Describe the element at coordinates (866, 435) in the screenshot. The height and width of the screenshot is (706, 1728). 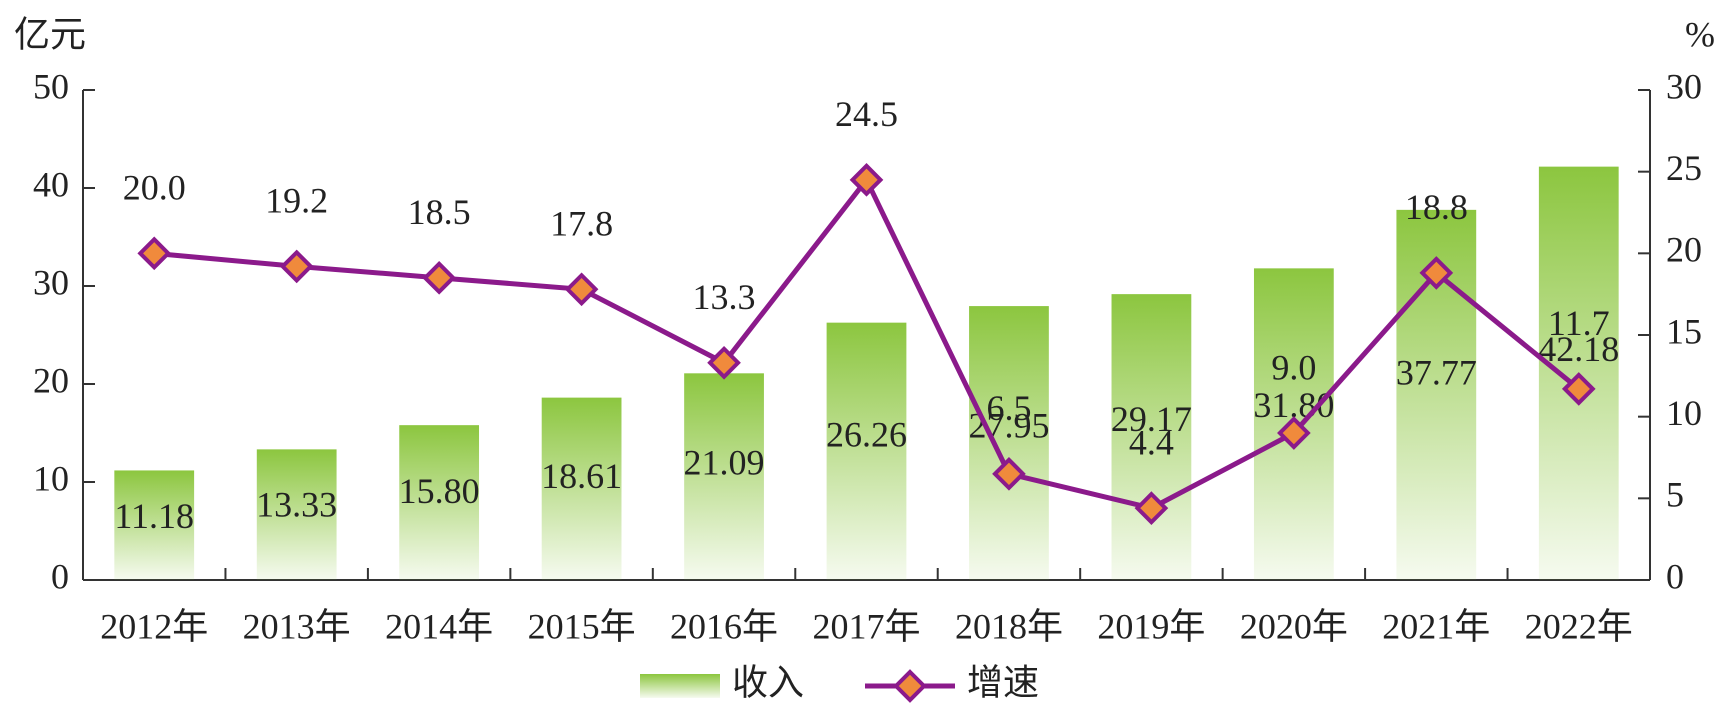
I see `bar-value-label: 26.26` at that location.